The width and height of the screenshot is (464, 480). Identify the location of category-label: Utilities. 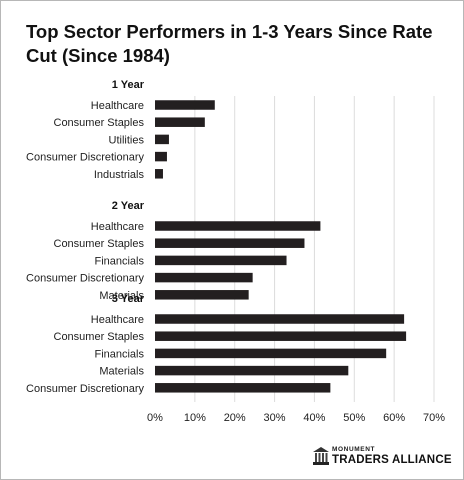
(127, 140).